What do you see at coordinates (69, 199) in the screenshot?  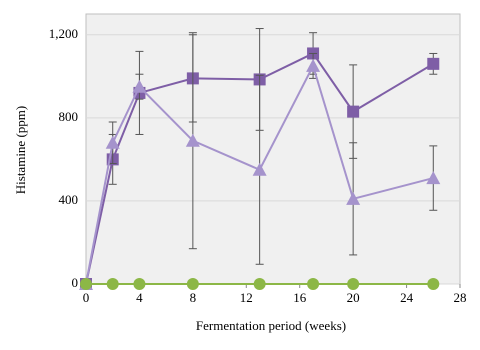 I see `y-tick-label: 400` at bounding box center [69, 199].